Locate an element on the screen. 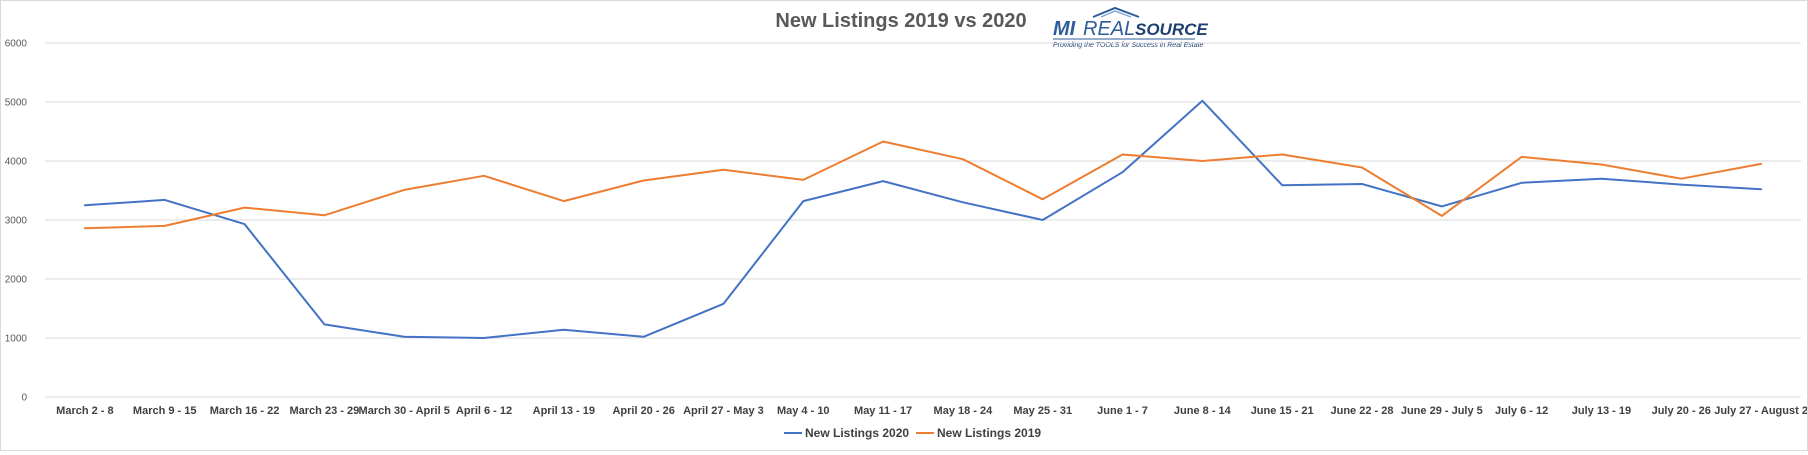 The height and width of the screenshot is (455, 1808). y-tick-label: 4000 is located at coordinates (16, 162).